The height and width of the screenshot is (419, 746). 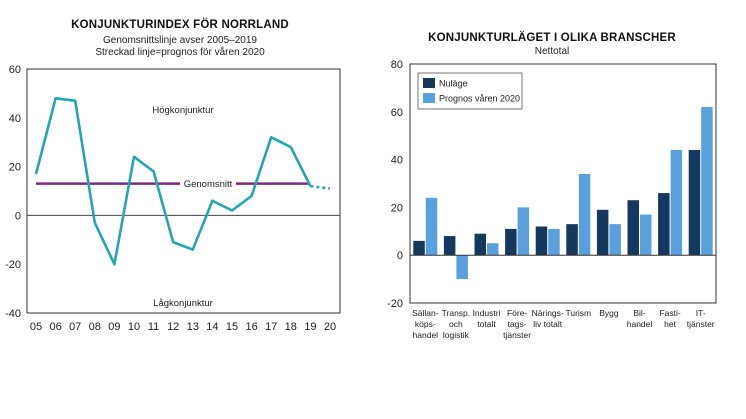 I want to click on left-x-tick-label: 17, so click(x=271, y=327).